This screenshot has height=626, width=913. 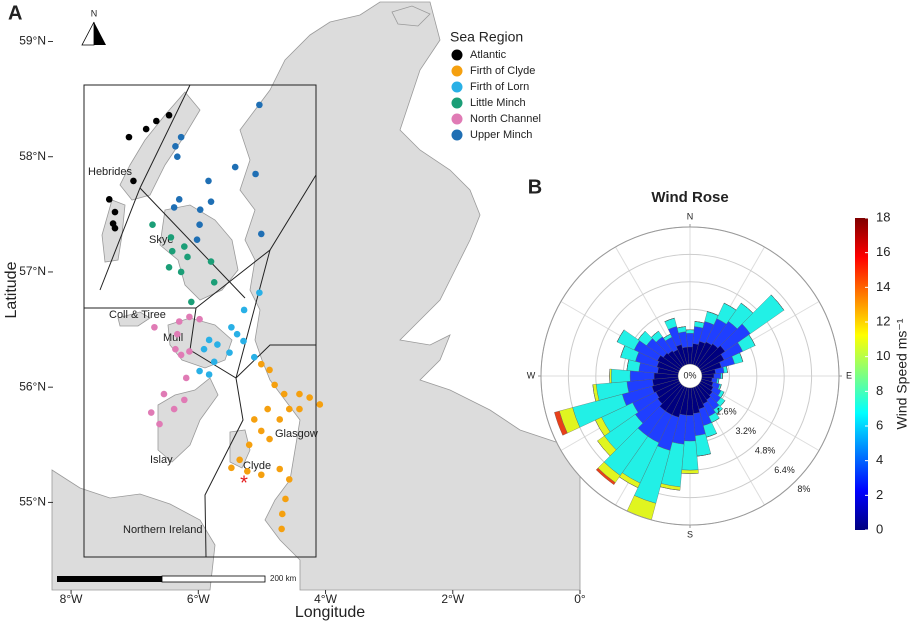 I want to click on direction-label: W, so click(x=531, y=375).